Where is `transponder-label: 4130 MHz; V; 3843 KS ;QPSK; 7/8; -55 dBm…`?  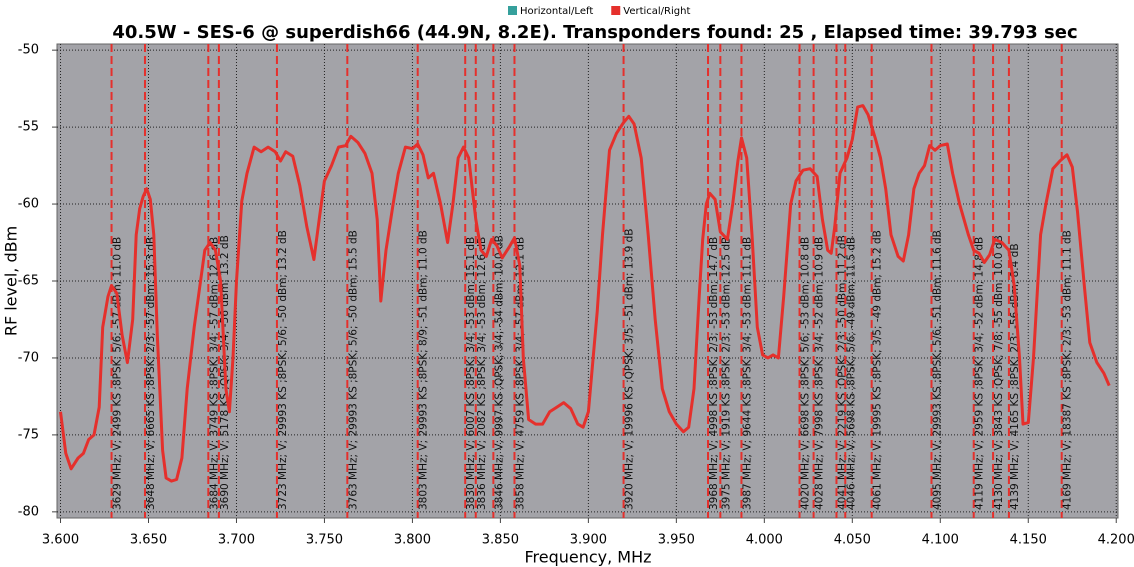
transponder-label: 4130 MHz; V; 3843 KS ;QPSK; 7/8; -55 dBm… is located at coordinates (999, 372).